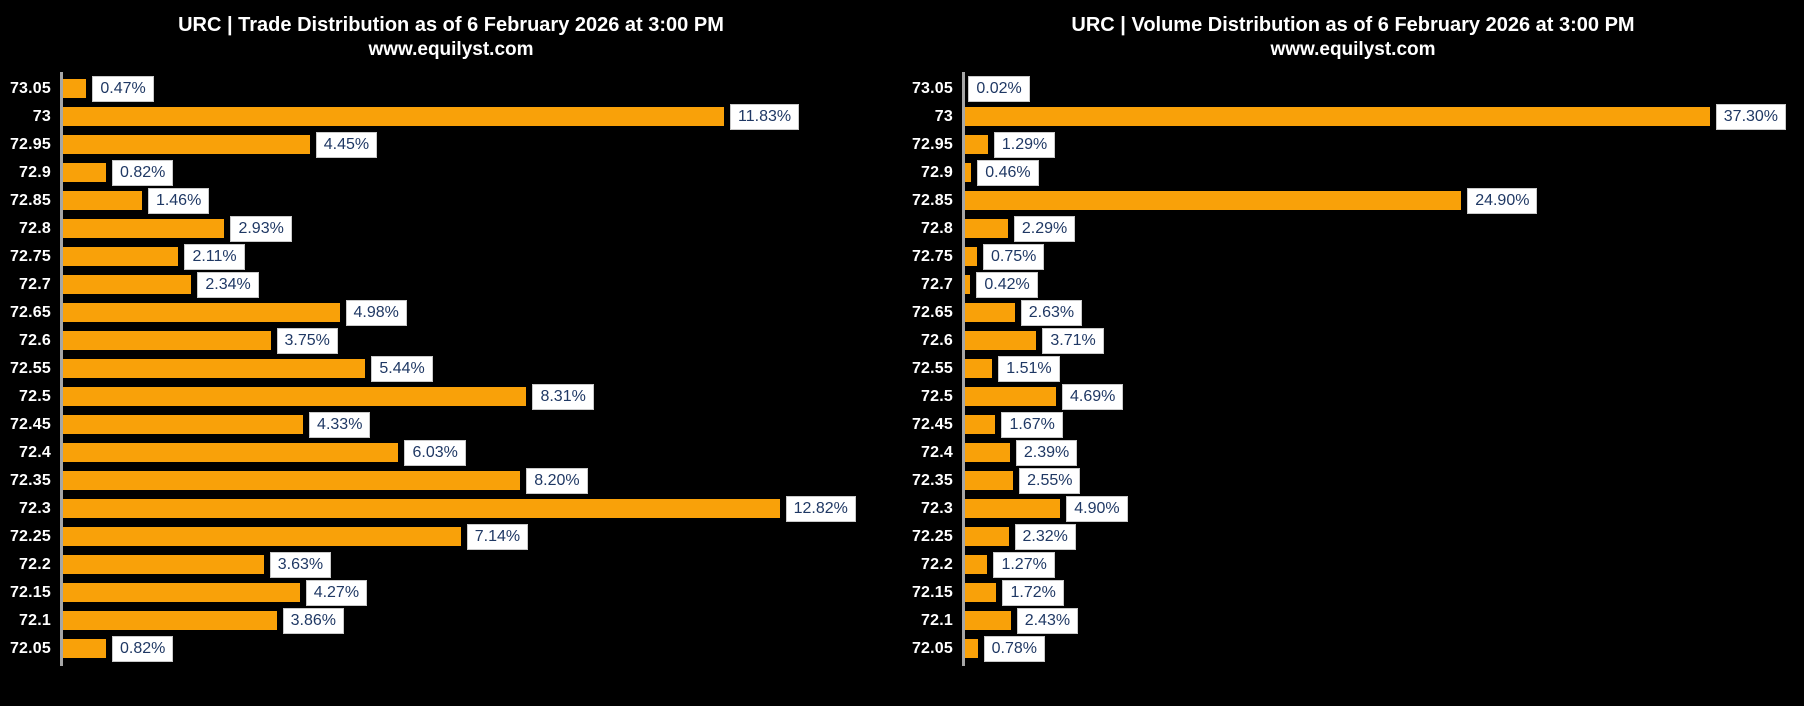 The image size is (1804, 706). What do you see at coordinates (943, 116) in the screenshot?
I see `y-tick-label: 73` at bounding box center [943, 116].